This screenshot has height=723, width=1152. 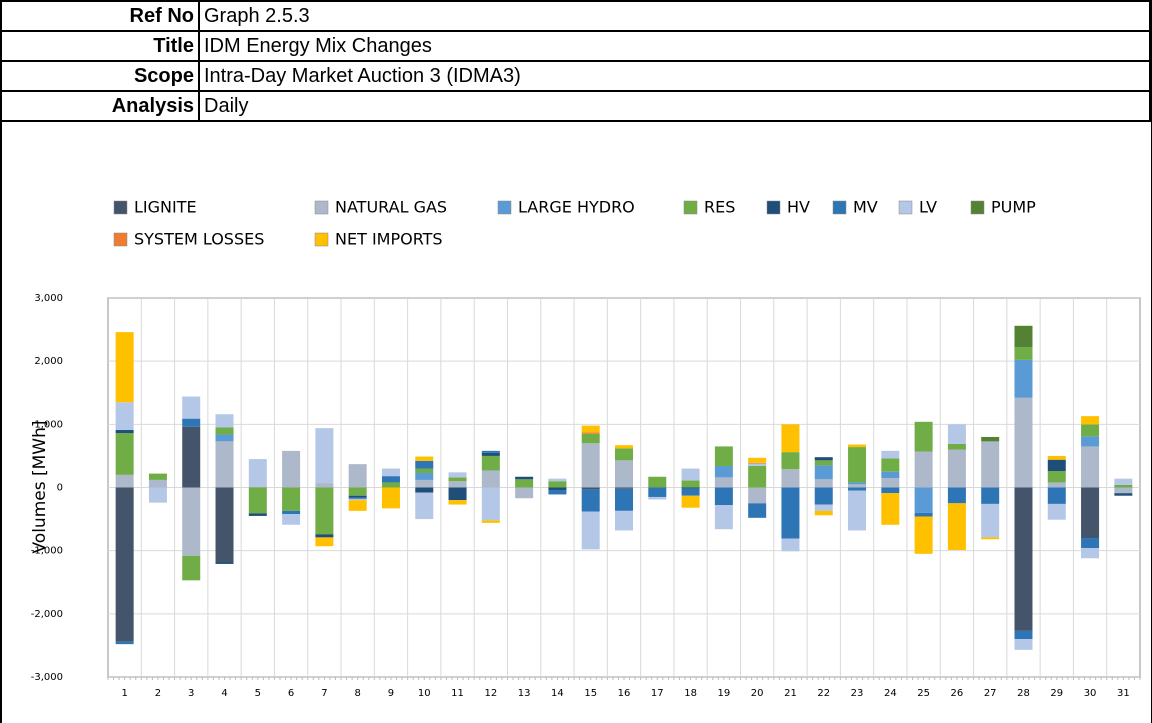 I want to click on x-tick-label: 7, so click(x=324, y=693).